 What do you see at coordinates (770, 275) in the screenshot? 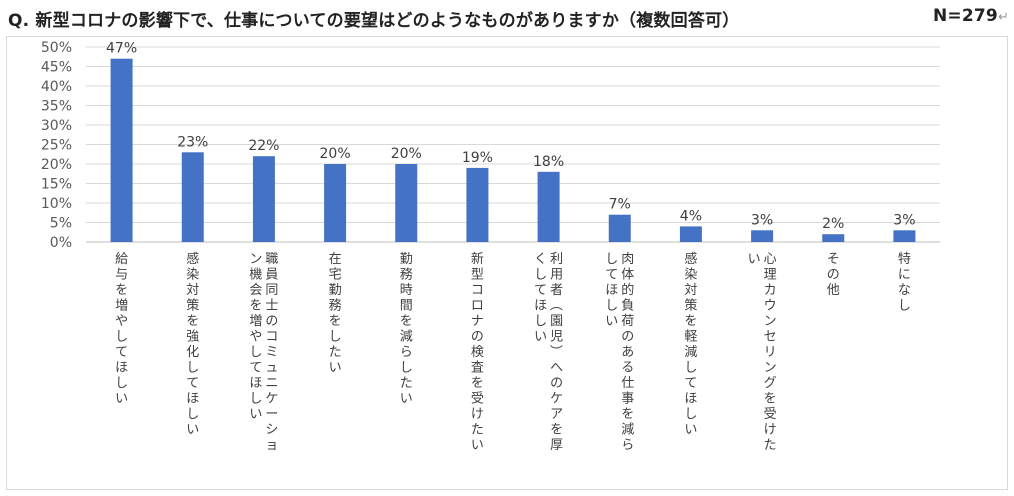
I see `category-label-char: 理` at bounding box center [770, 275].